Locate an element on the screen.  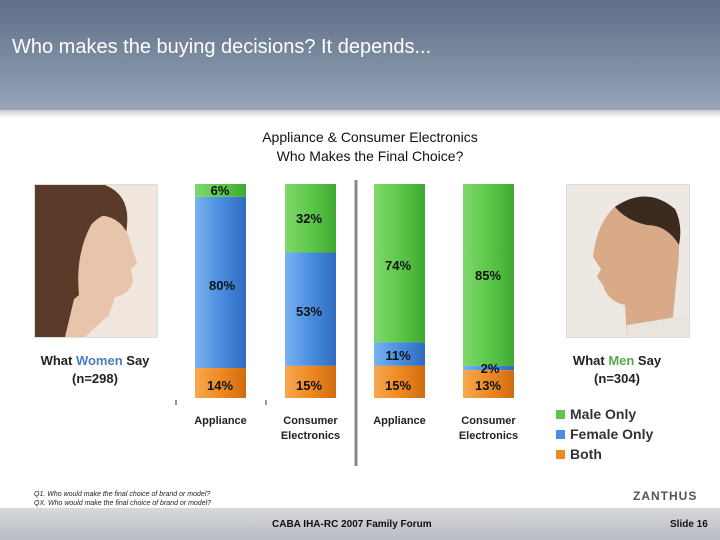
slide-footer is located at coordinates (360, 524).